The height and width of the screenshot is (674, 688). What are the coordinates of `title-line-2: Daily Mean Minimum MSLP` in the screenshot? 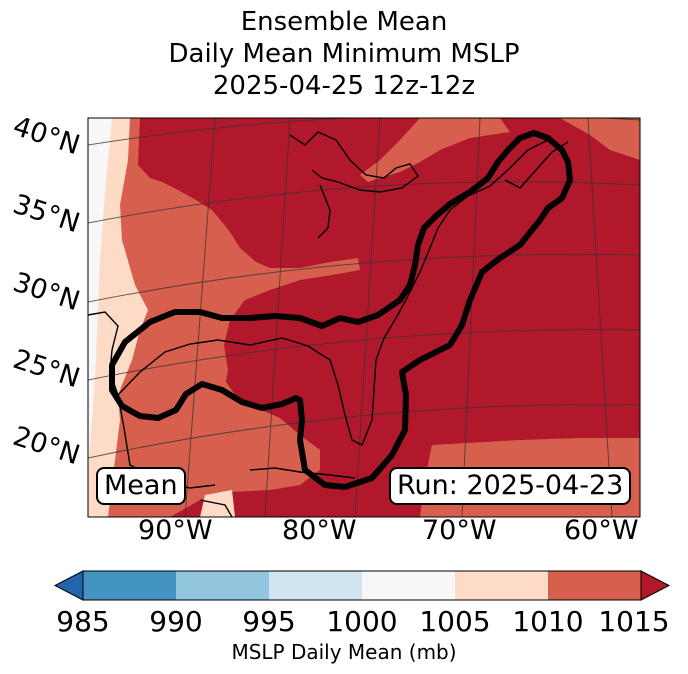 It's located at (344, 54).